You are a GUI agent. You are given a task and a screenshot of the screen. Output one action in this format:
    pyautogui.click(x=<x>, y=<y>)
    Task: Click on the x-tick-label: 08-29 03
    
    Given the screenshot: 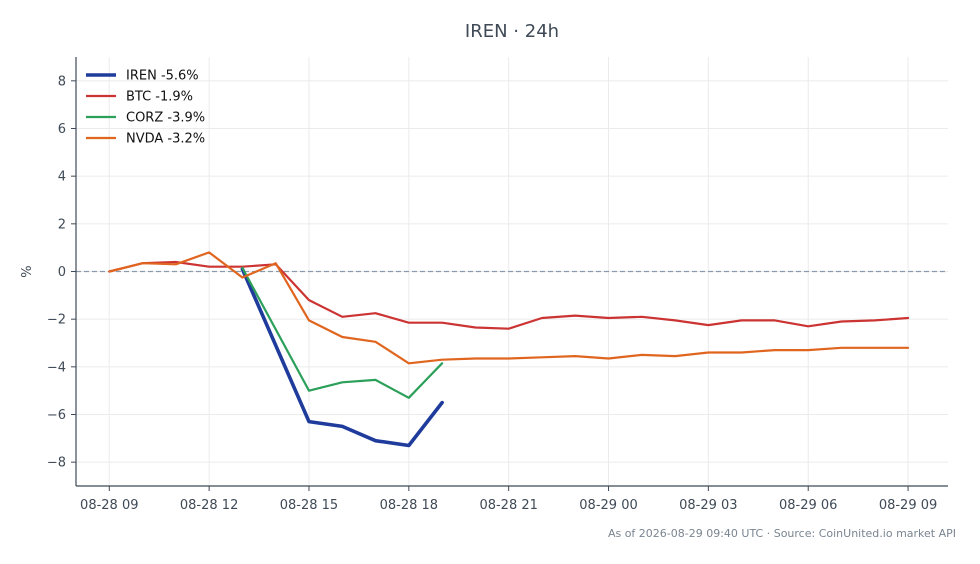 What is the action you would take?
    pyautogui.click(x=708, y=505)
    